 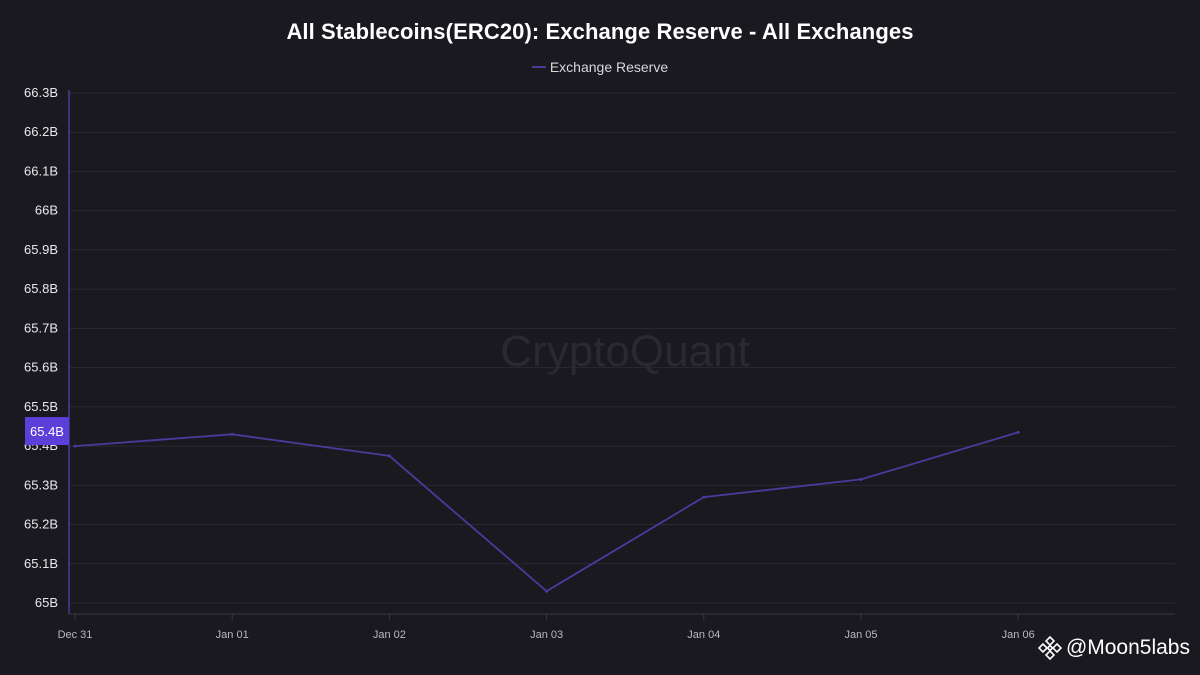 What do you see at coordinates (41, 288) in the screenshot?
I see `y-tick-label: 65.8B` at bounding box center [41, 288].